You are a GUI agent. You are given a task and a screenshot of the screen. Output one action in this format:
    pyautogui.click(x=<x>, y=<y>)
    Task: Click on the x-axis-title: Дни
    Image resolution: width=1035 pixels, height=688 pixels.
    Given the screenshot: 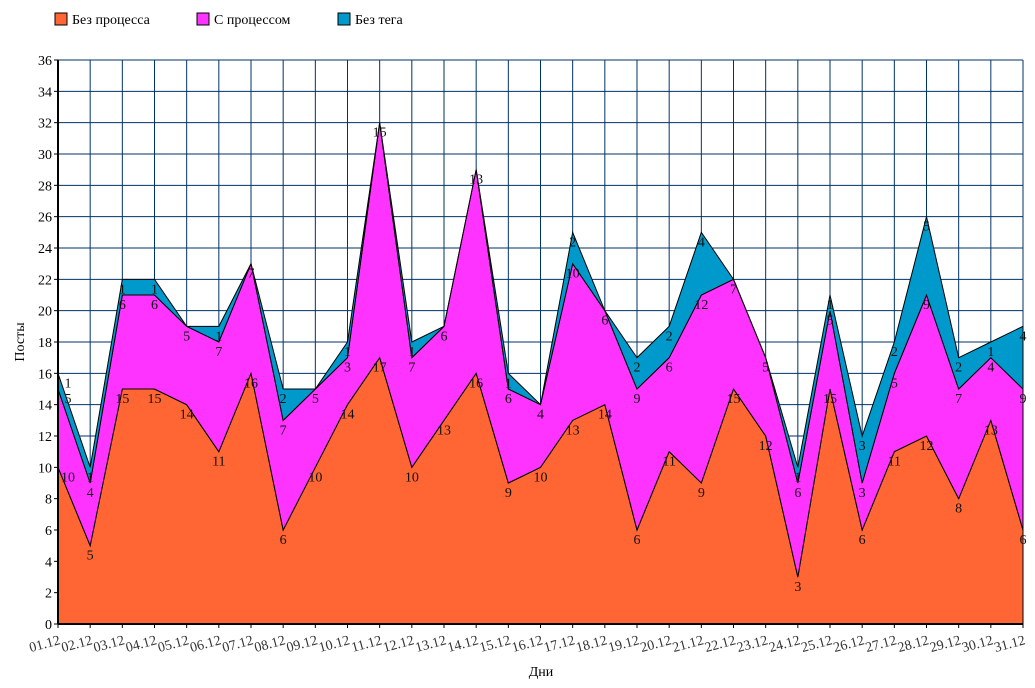 What is the action you would take?
    pyautogui.click(x=541, y=672)
    